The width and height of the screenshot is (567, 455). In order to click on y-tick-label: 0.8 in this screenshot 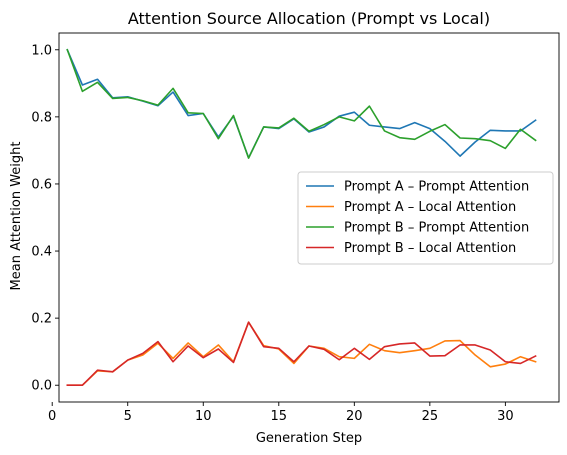, I will do `click(41, 117)`.